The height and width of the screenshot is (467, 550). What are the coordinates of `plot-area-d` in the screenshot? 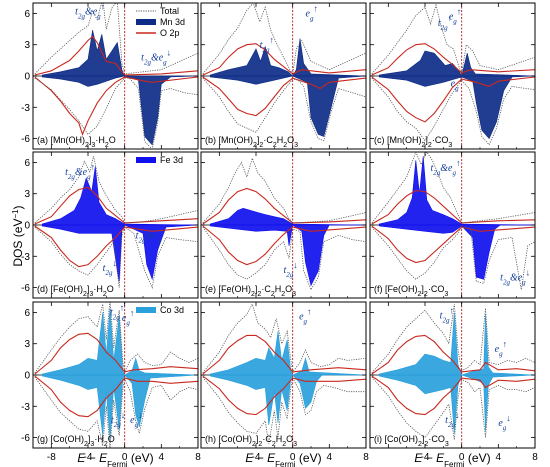 It's located at (115, 225).